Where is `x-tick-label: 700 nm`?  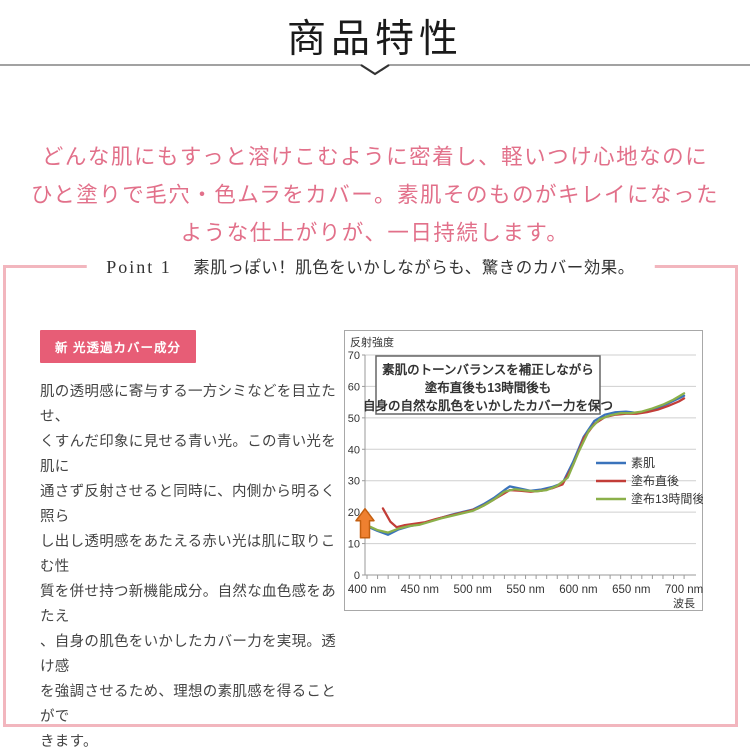 x-tick-label: 700 nm is located at coordinates (684, 590).